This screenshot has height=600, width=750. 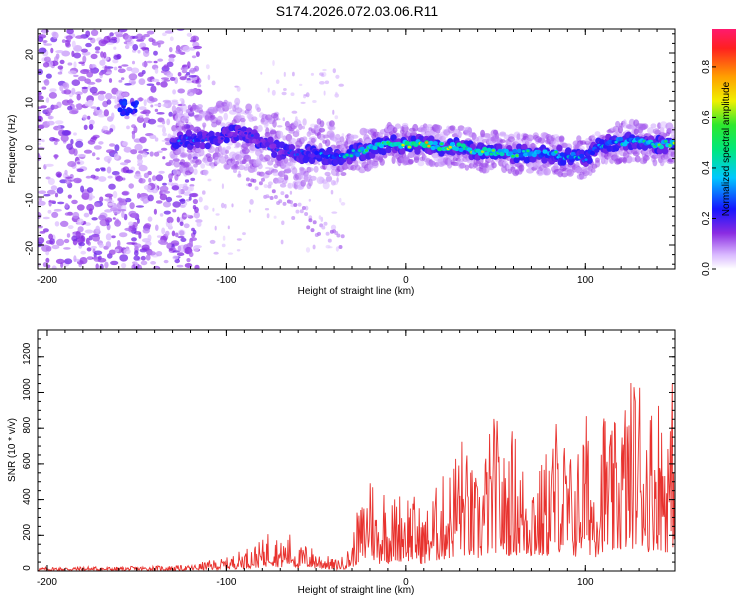 What do you see at coordinates (27, 389) in the screenshot?
I see `snr-y-tick-label: 1000` at bounding box center [27, 389].